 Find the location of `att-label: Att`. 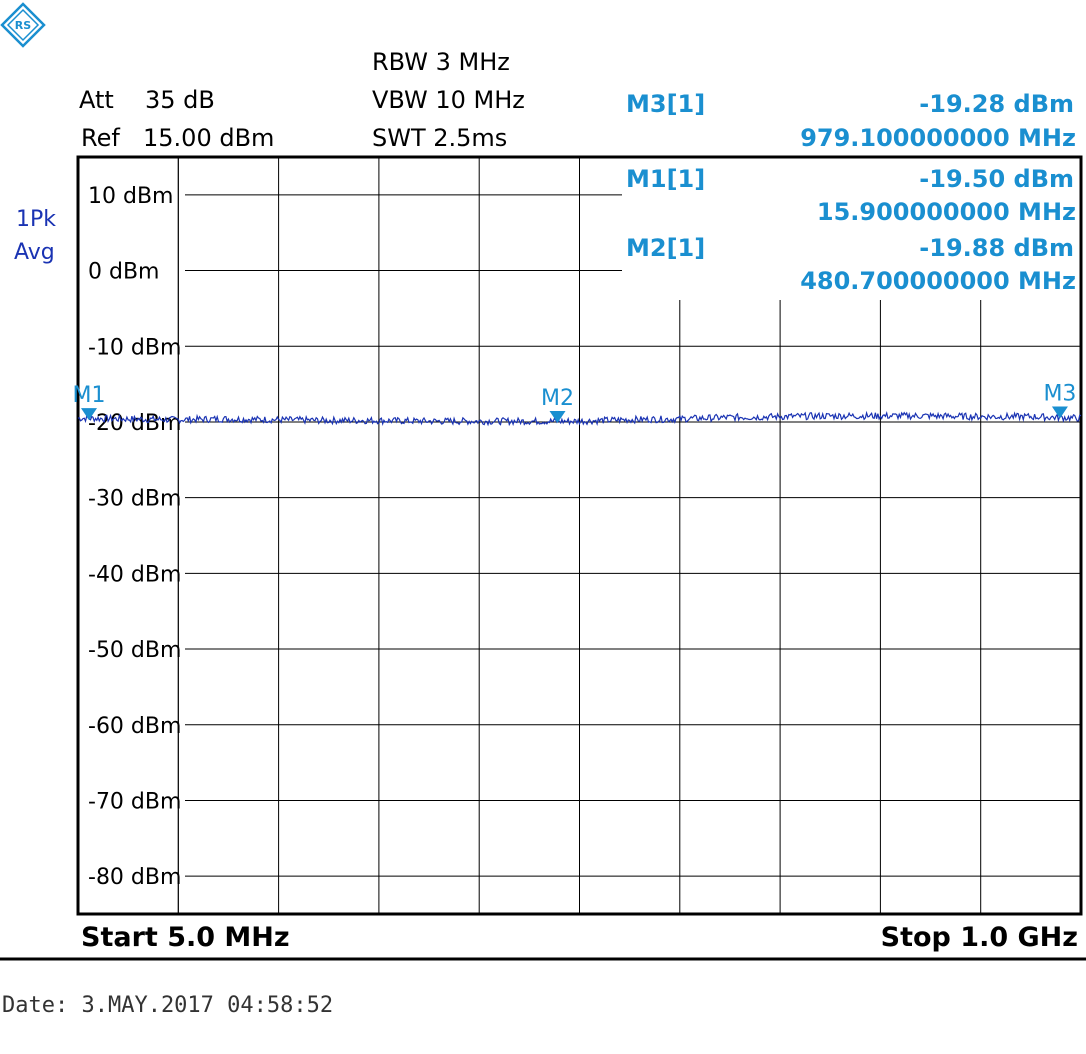

att-label: Att is located at coordinates (96, 100).